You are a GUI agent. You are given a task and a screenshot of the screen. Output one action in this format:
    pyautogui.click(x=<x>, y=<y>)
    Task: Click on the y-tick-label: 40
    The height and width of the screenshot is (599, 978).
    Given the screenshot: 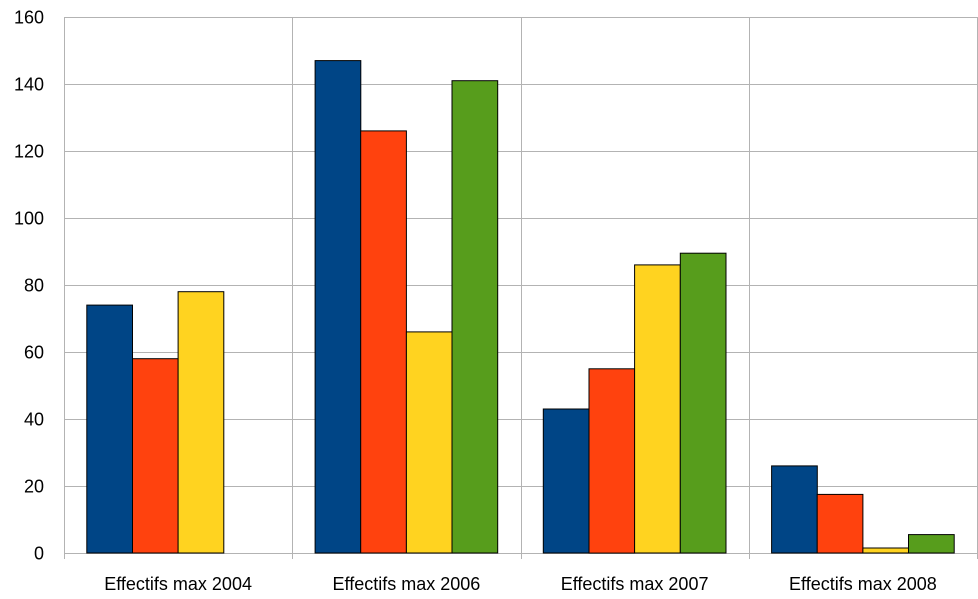 What is the action you would take?
    pyautogui.click(x=34, y=420)
    